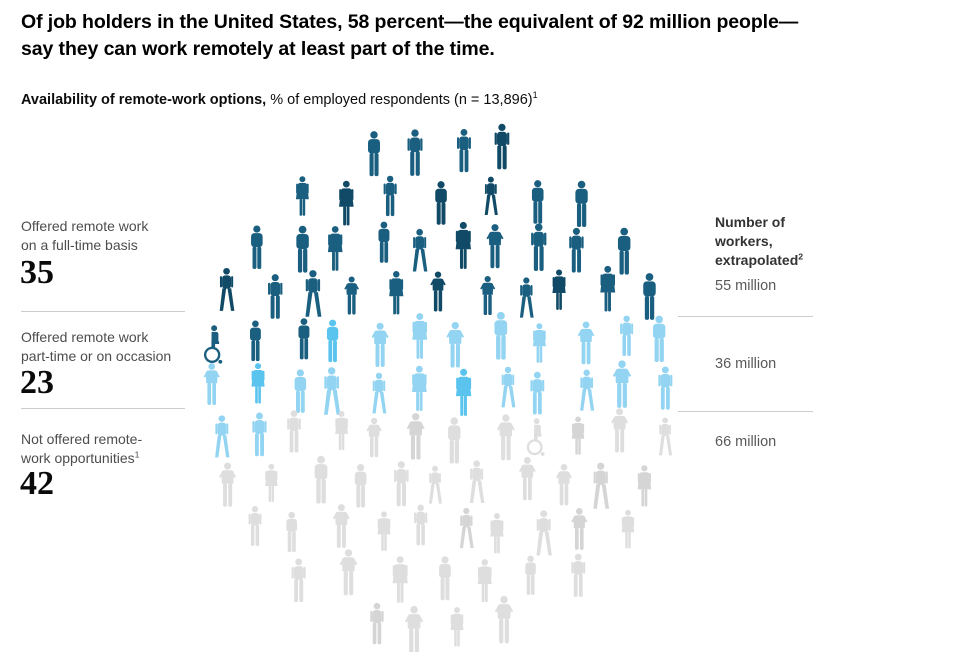 This screenshot has width=957, height=652. Describe the element at coordinates (37, 382) in the screenshot. I see `category-value-part-time: 23` at that location.